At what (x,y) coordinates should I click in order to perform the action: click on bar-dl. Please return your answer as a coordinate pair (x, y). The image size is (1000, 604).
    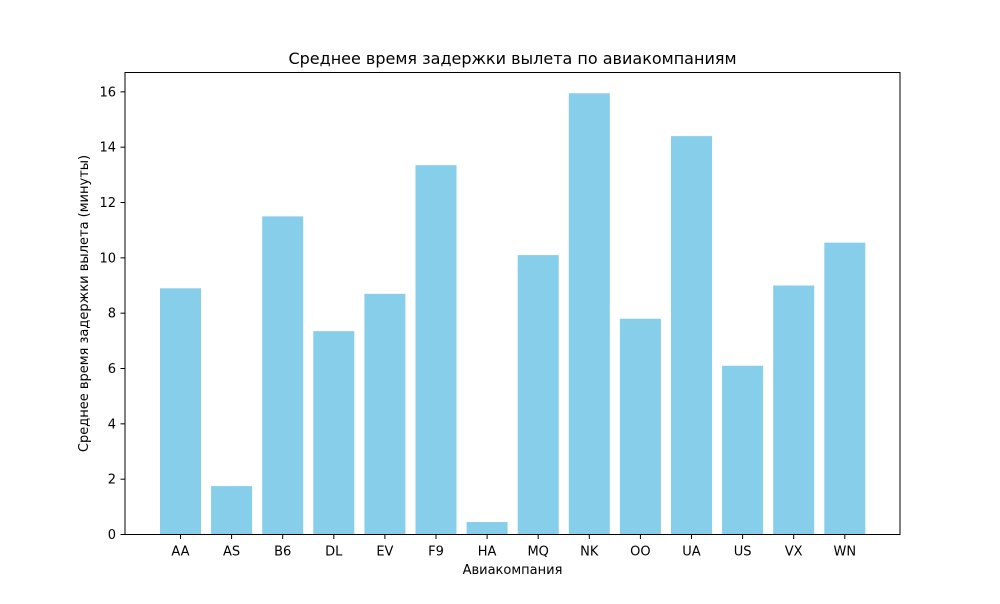
    Looking at the image, I should click on (334, 433).